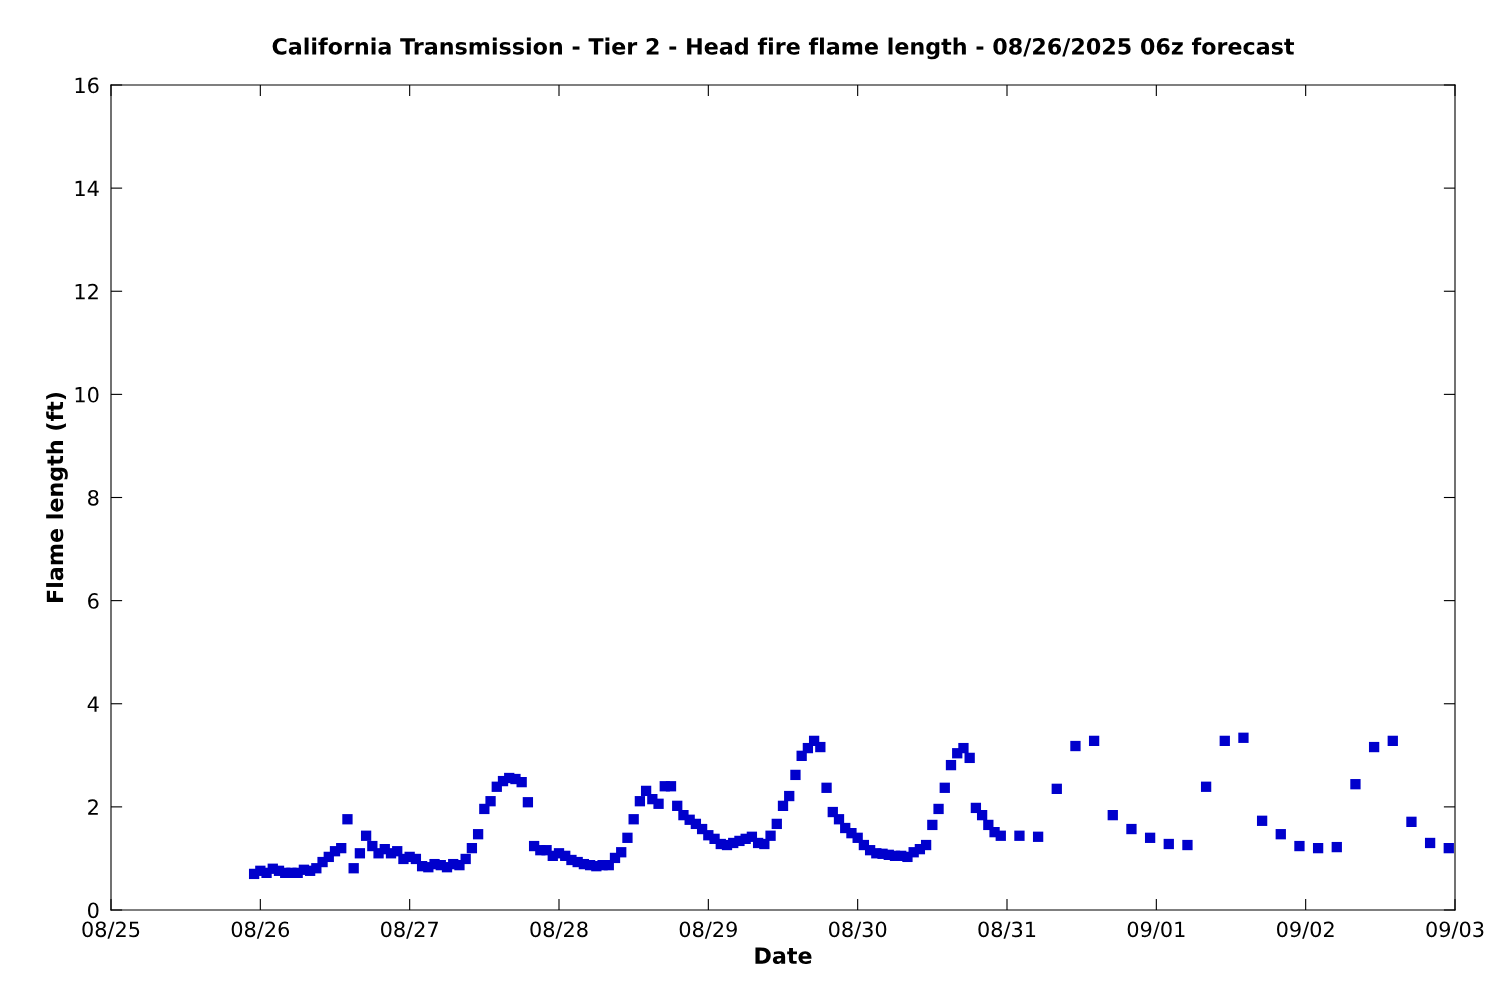 The height and width of the screenshot is (1000, 1500). I want to click on x-tick-label: 08/31, so click(1007, 930).